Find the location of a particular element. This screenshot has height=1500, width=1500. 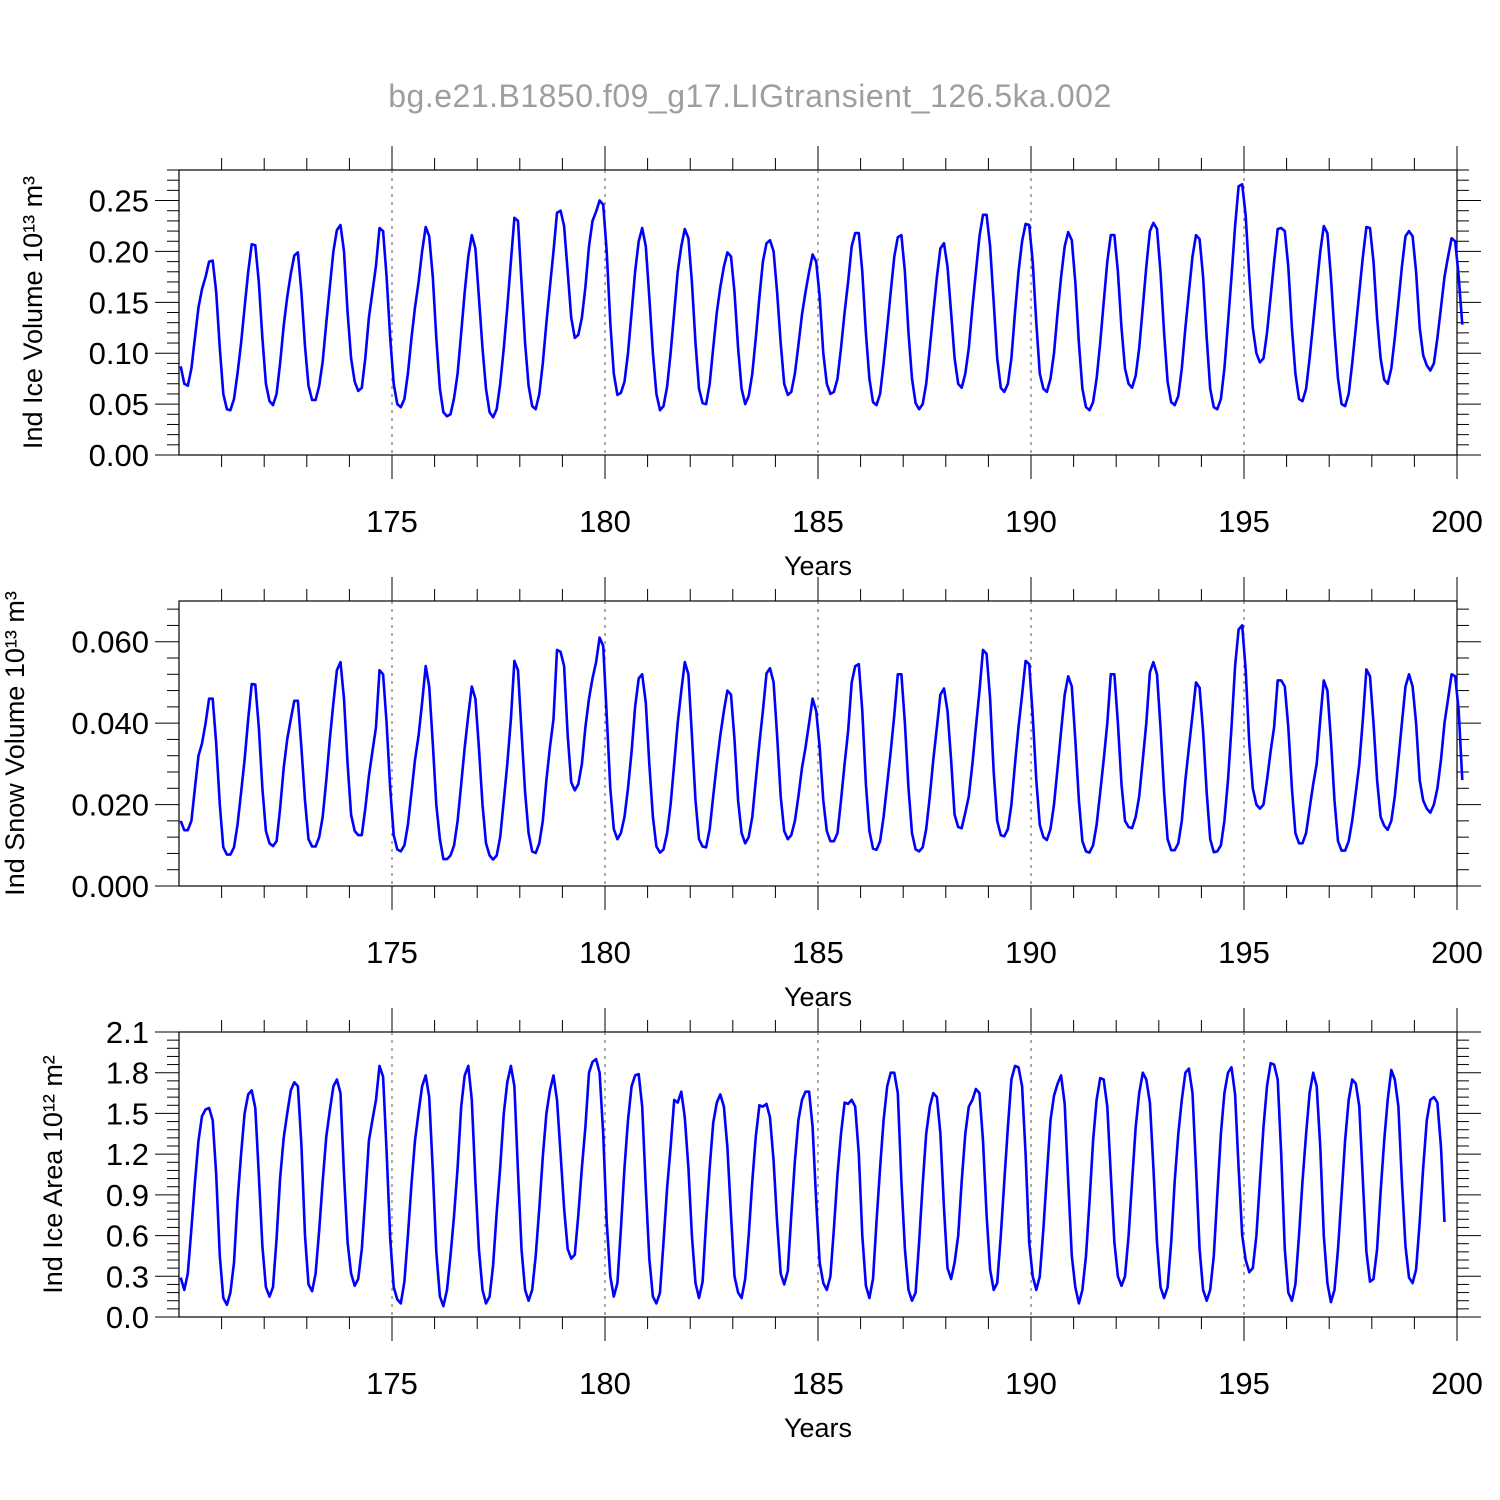

y-tick-label: 0.00 is located at coordinates (119, 455).